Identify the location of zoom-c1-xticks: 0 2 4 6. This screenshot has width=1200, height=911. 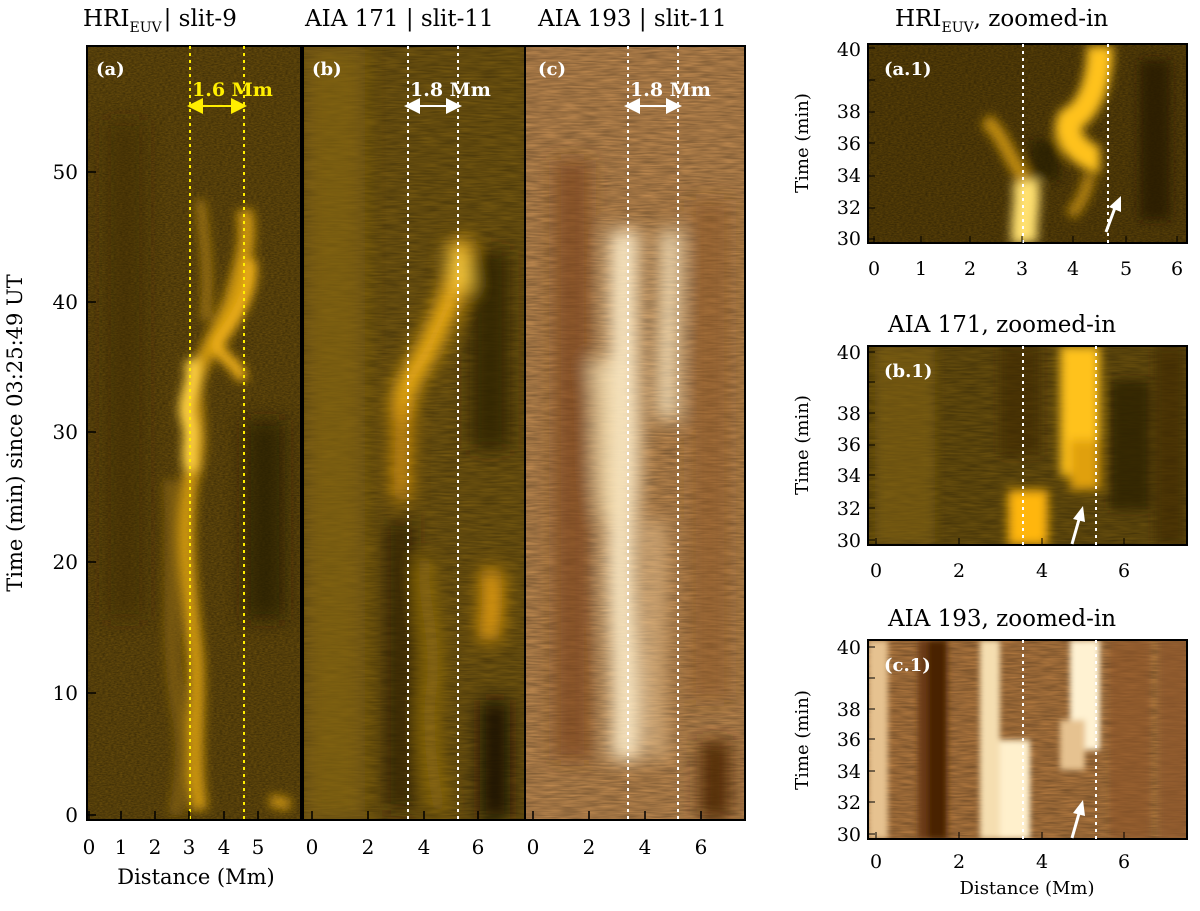
(1000, 852).